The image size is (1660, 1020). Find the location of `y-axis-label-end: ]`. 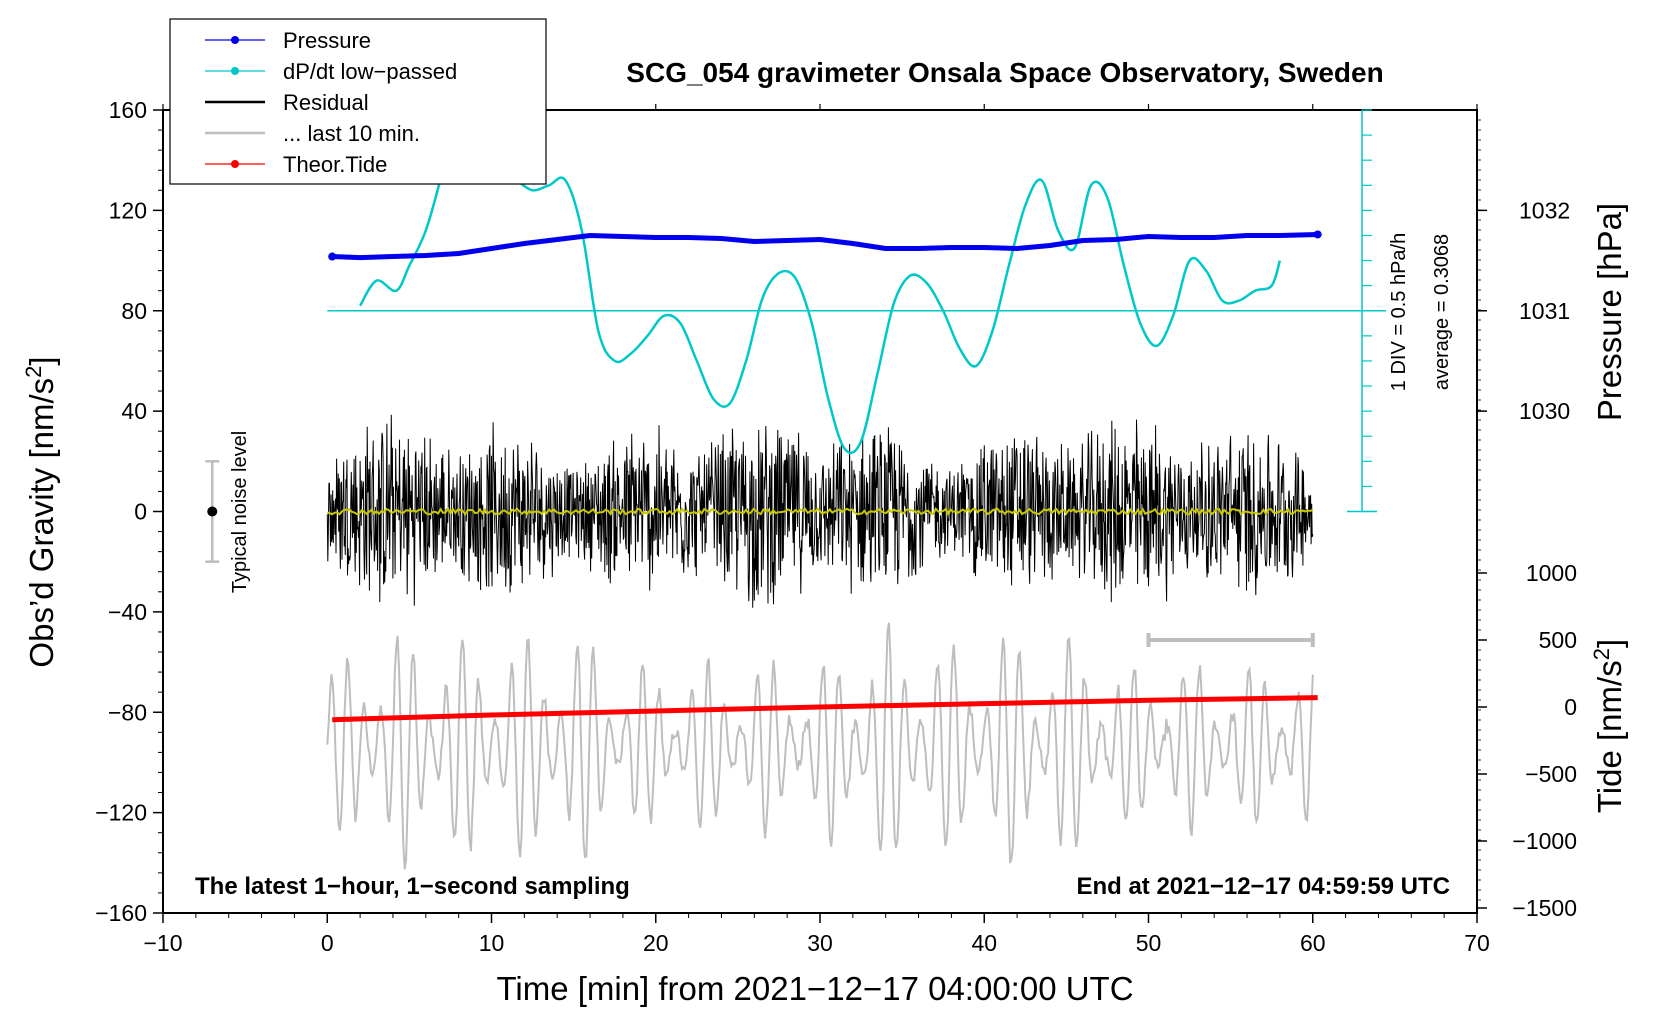

y-axis-label-end: ] is located at coordinates (41, 360).